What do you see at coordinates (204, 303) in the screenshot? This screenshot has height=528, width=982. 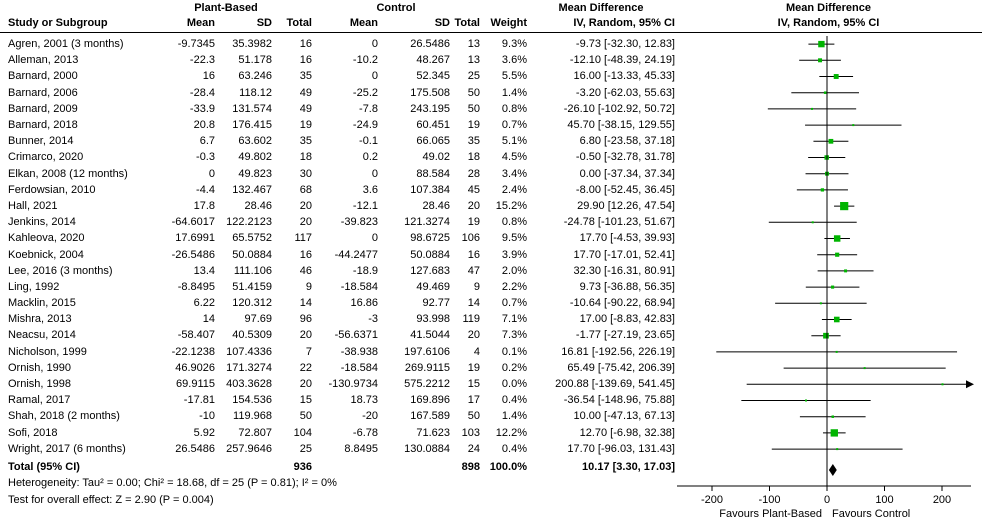 I see `pb-mean-value: 6.22` at bounding box center [204, 303].